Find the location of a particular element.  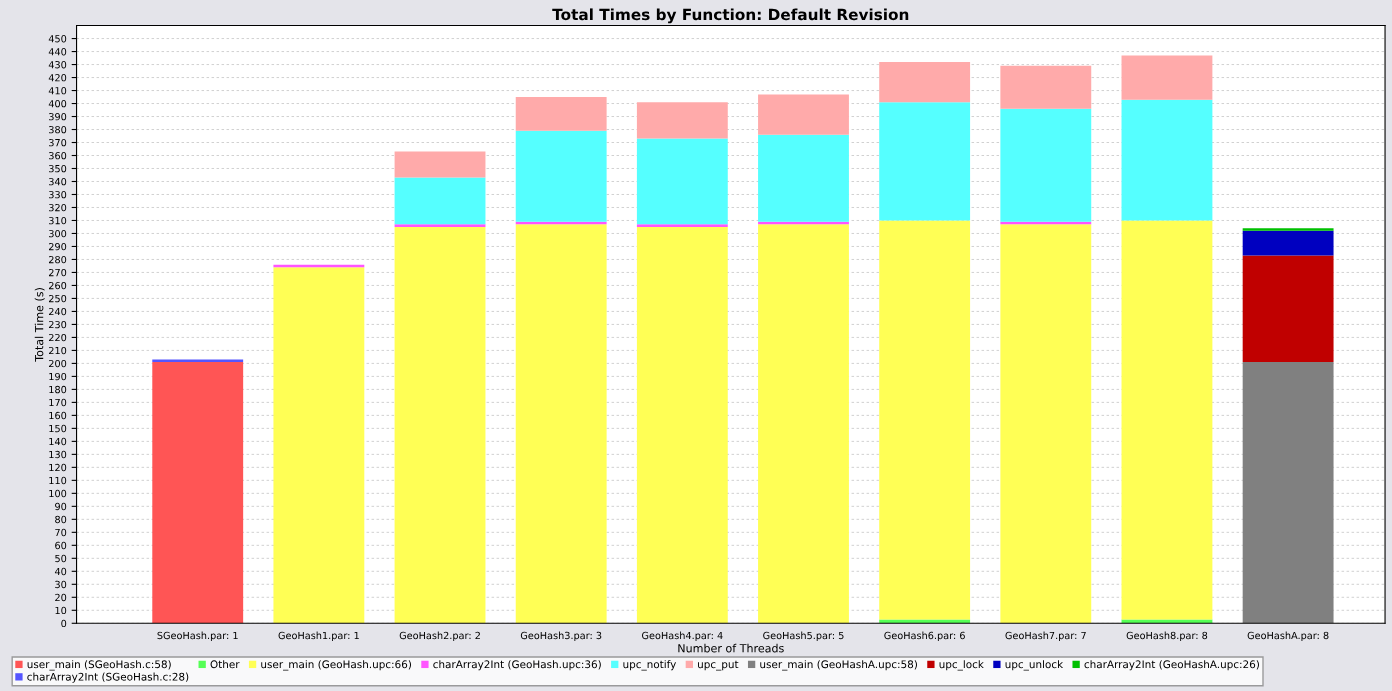

legend-label: user_main (GeoHashA.upc:58) is located at coordinates (838, 665).